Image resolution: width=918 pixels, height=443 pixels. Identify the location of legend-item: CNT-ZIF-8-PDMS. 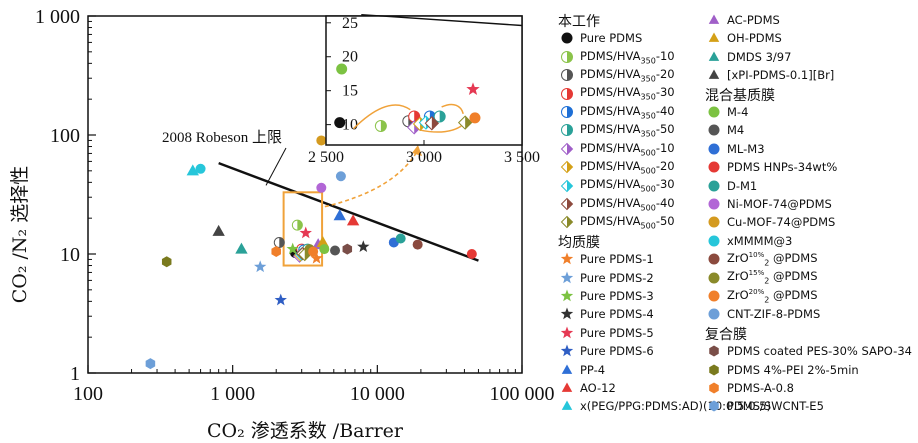
(763, 314).